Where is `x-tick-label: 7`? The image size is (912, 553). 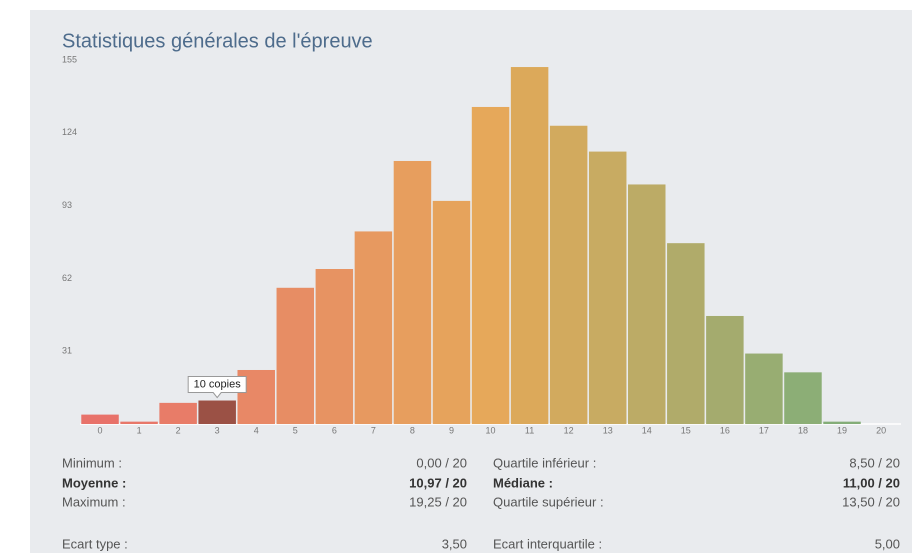
x-tick-label: 7 is located at coordinates (373, 430).